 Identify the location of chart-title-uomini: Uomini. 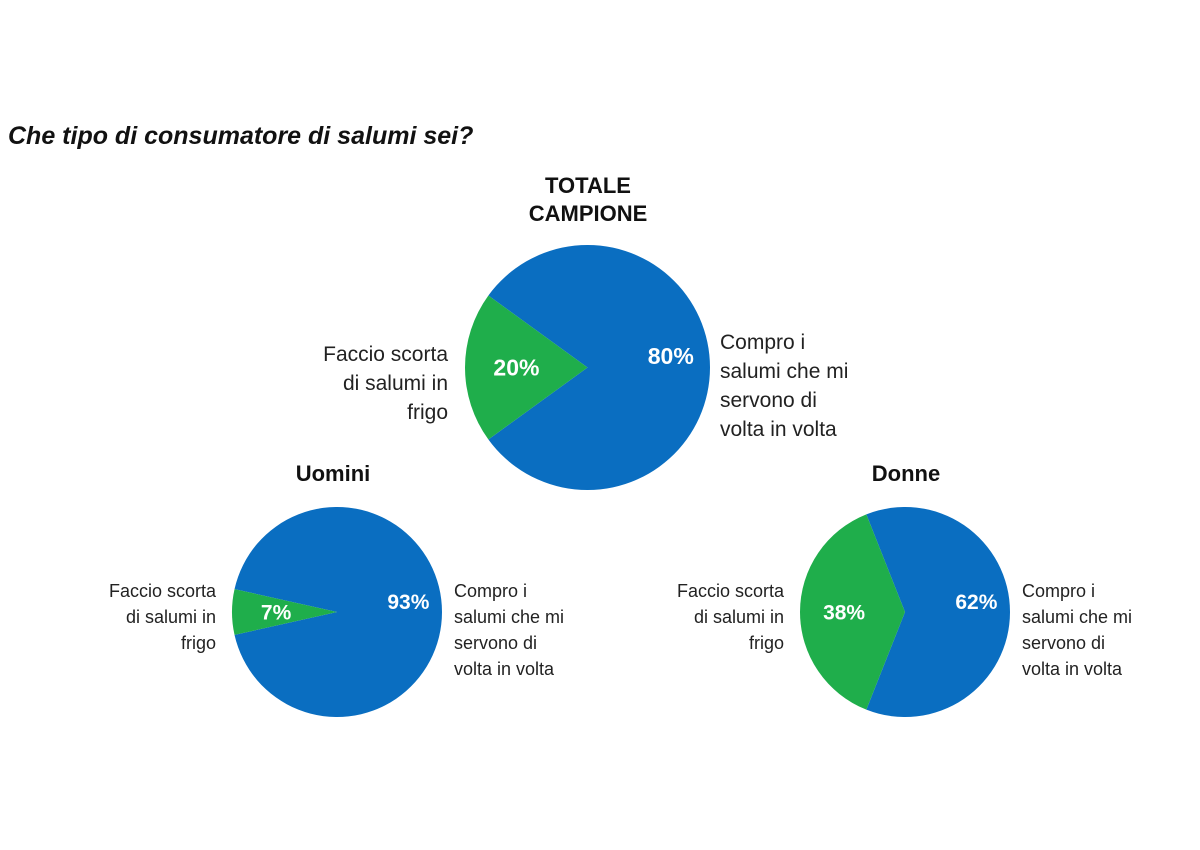
(333, 474).